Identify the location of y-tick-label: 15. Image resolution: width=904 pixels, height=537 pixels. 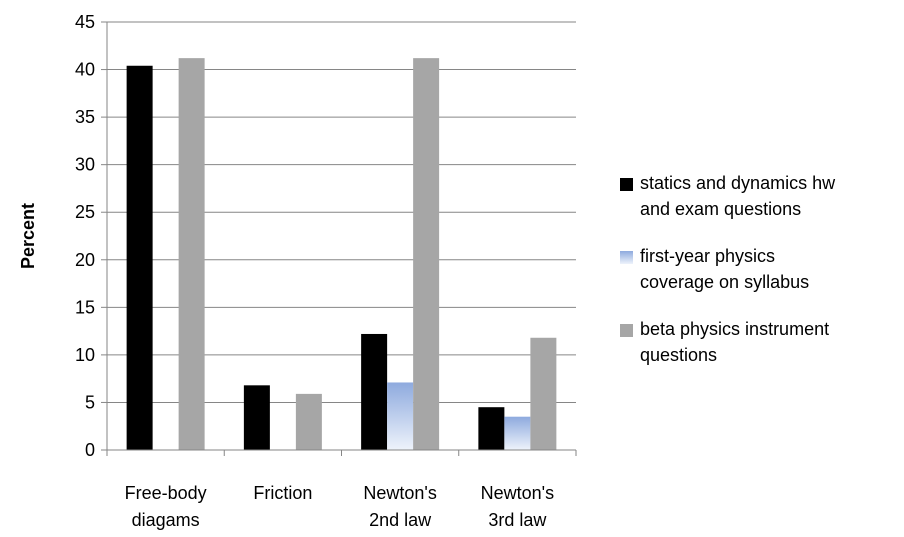
(85, 307).